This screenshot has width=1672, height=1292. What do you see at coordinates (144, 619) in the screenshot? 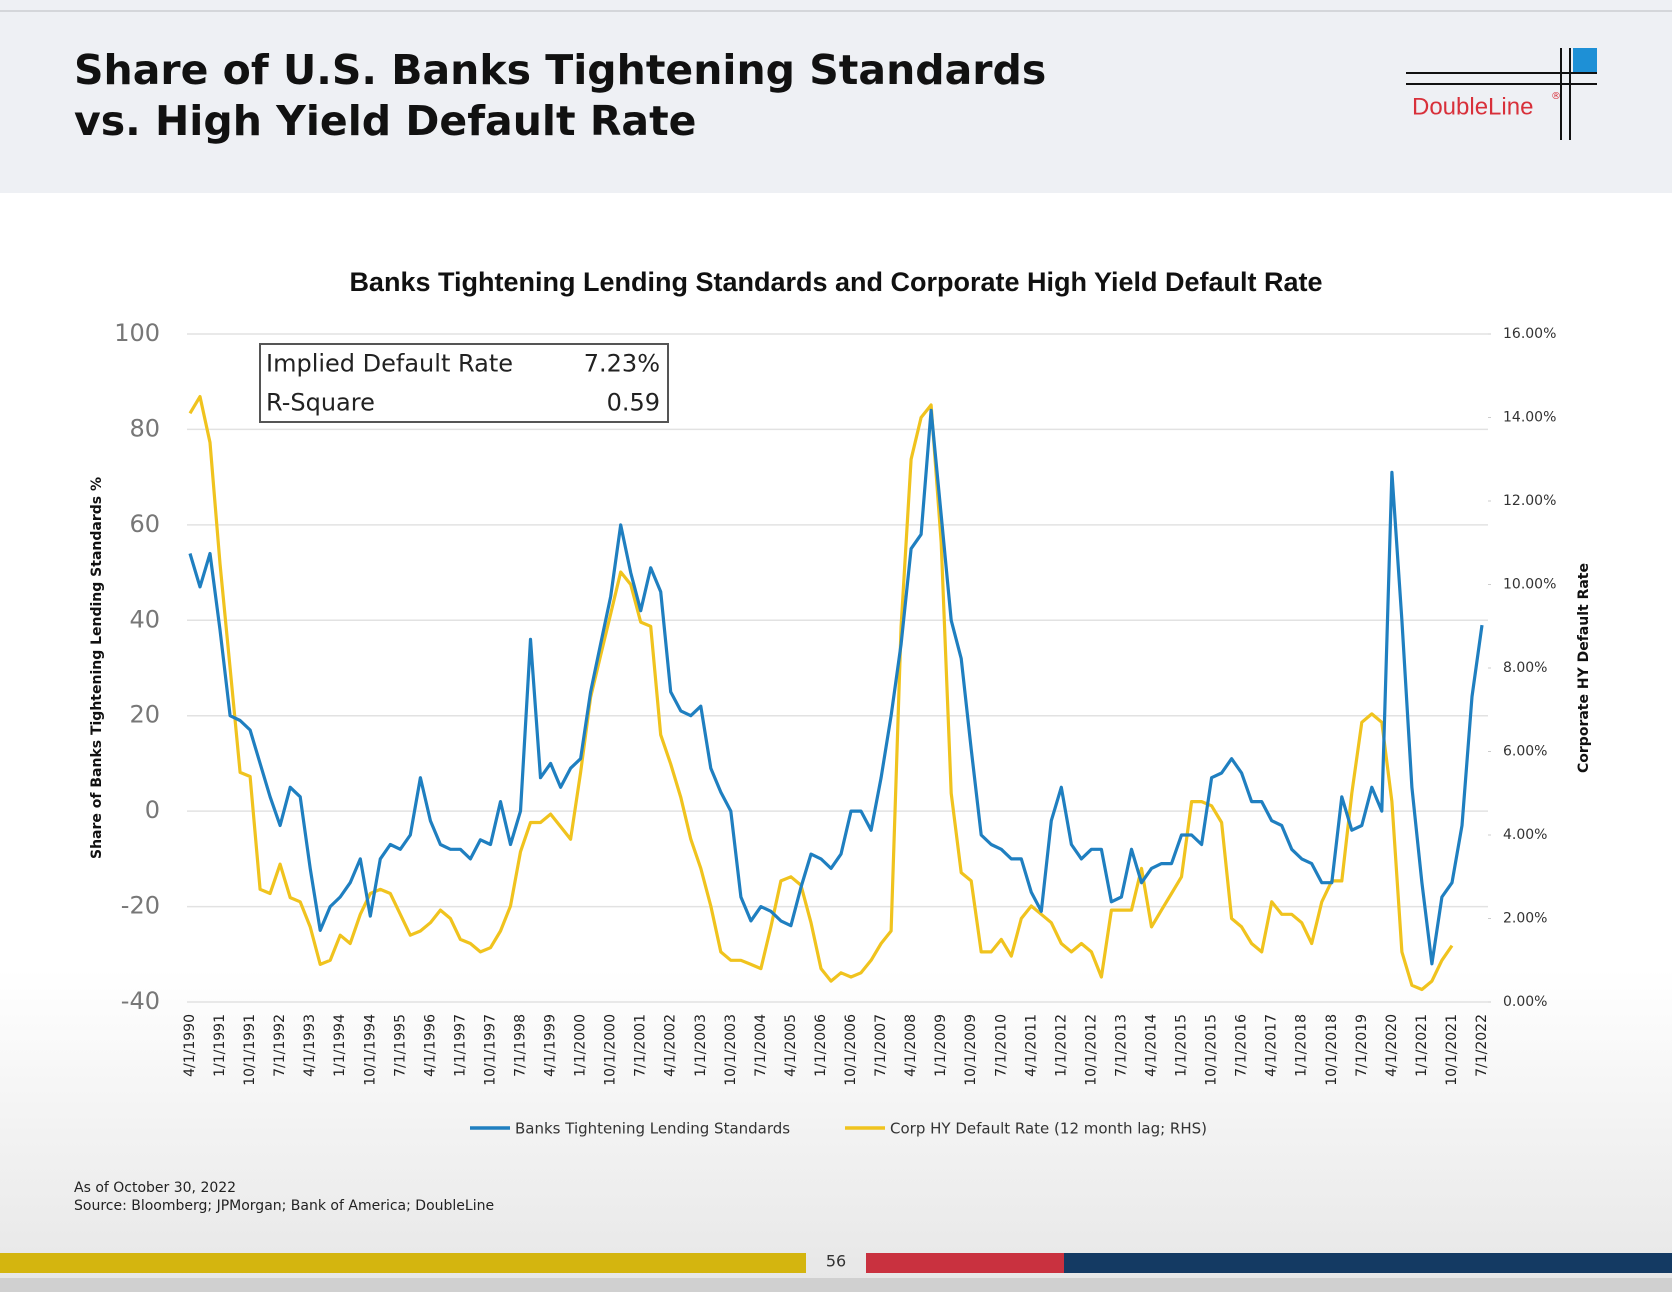
I see `y-tick-label: 40` at bounding box center [144, 619].